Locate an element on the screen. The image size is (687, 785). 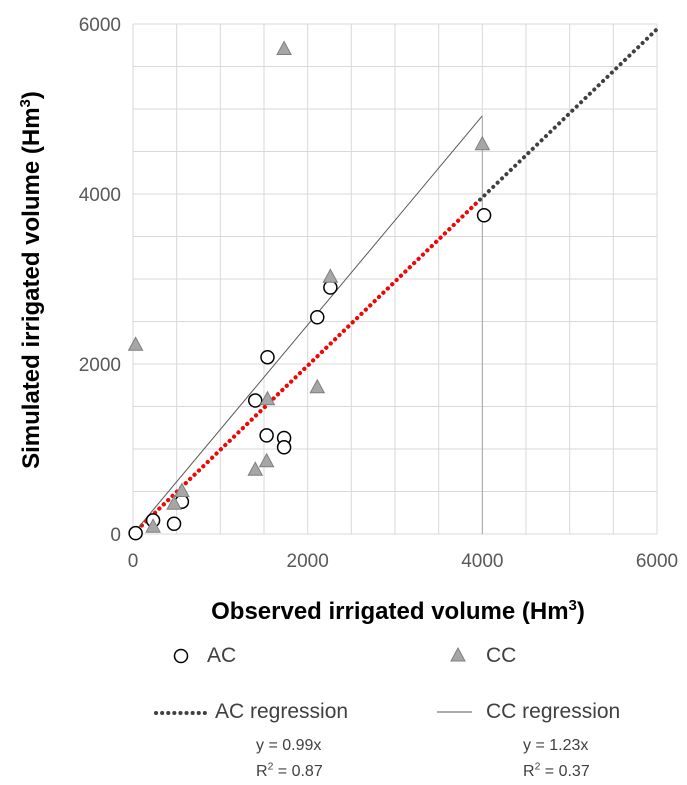
ac-equation: y = 0.99x is located at coordinates (289, 745).